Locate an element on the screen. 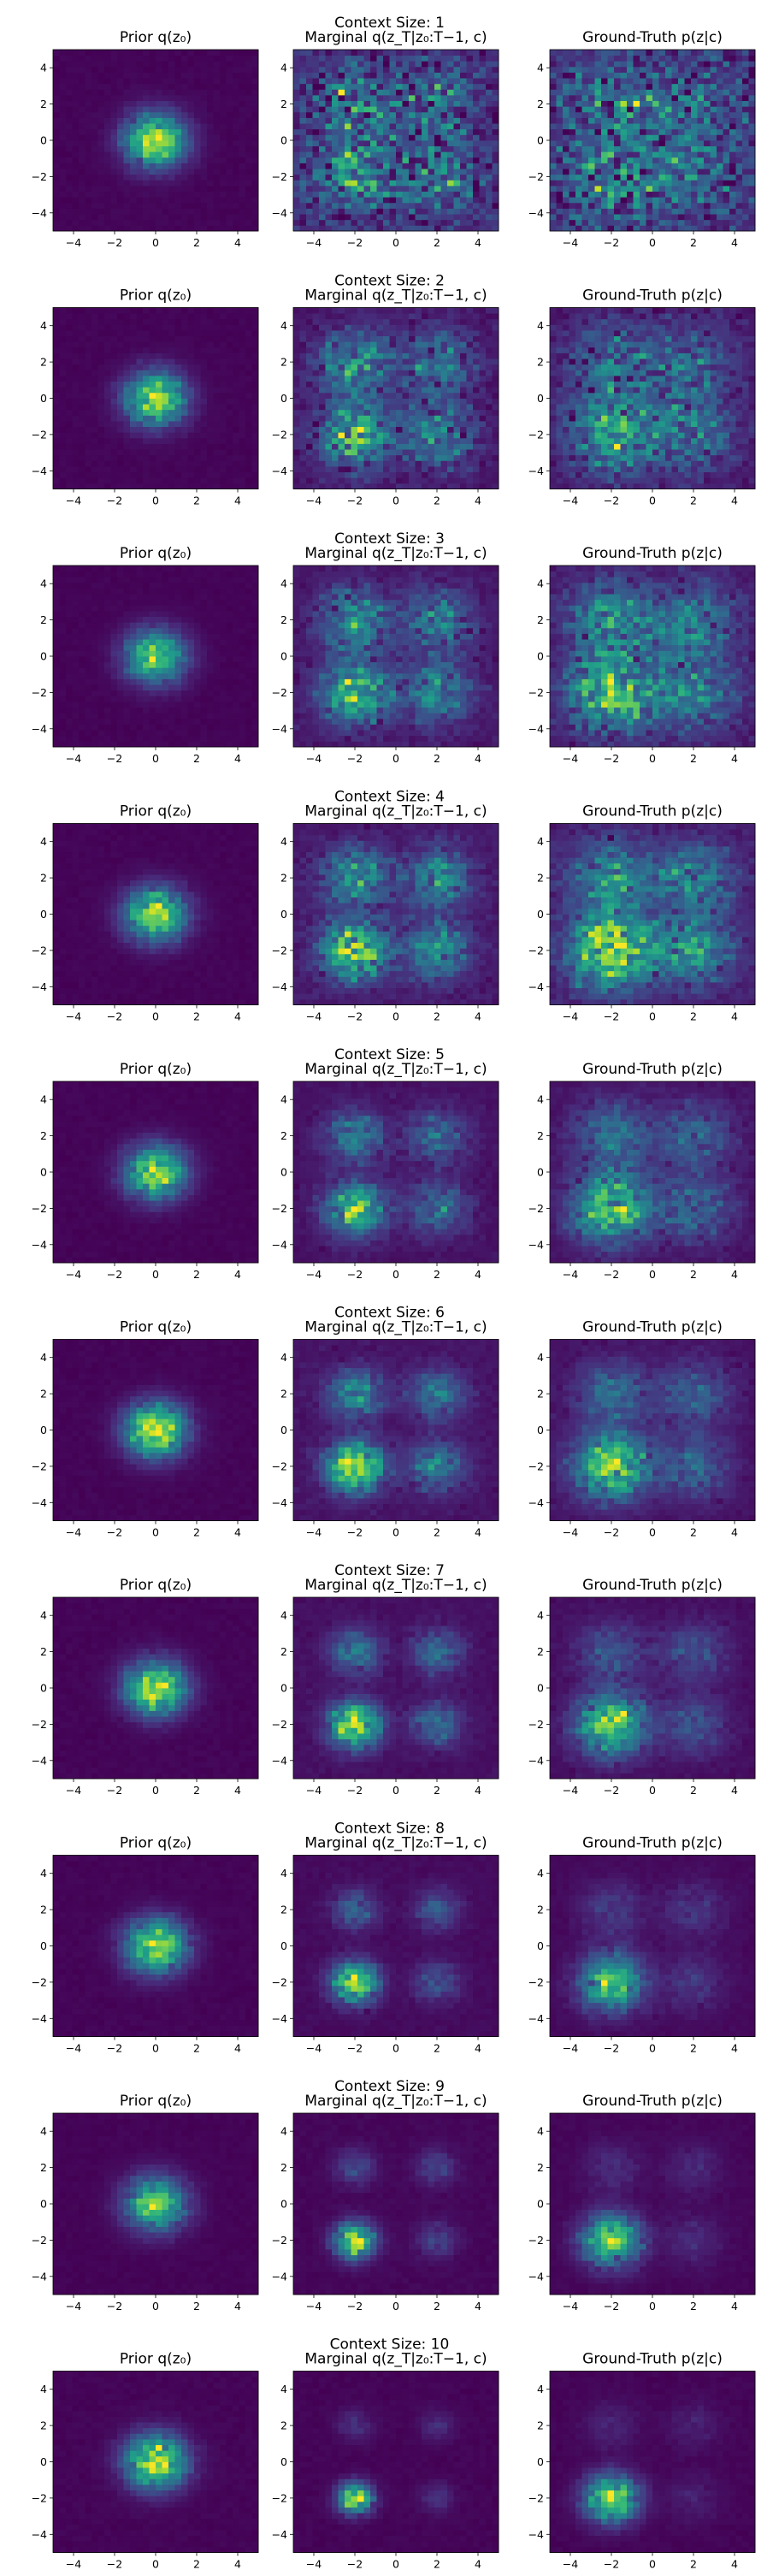  x-tick-label: 4 is located at coordinates (734, 242).